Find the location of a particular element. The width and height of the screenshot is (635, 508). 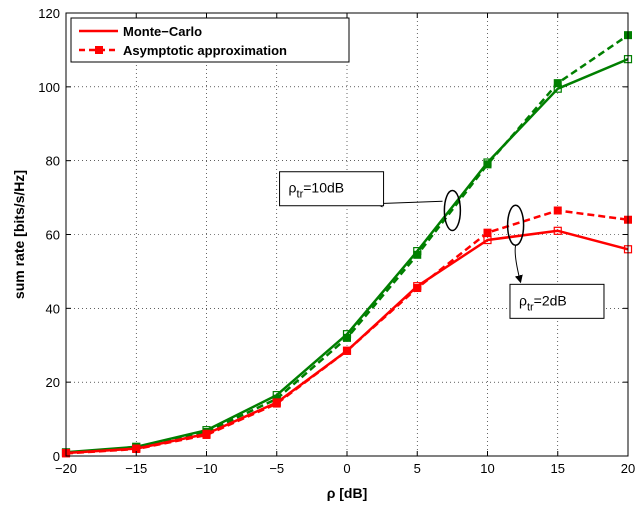

y-tick-label: 100 is located at coordinates (49, 87).